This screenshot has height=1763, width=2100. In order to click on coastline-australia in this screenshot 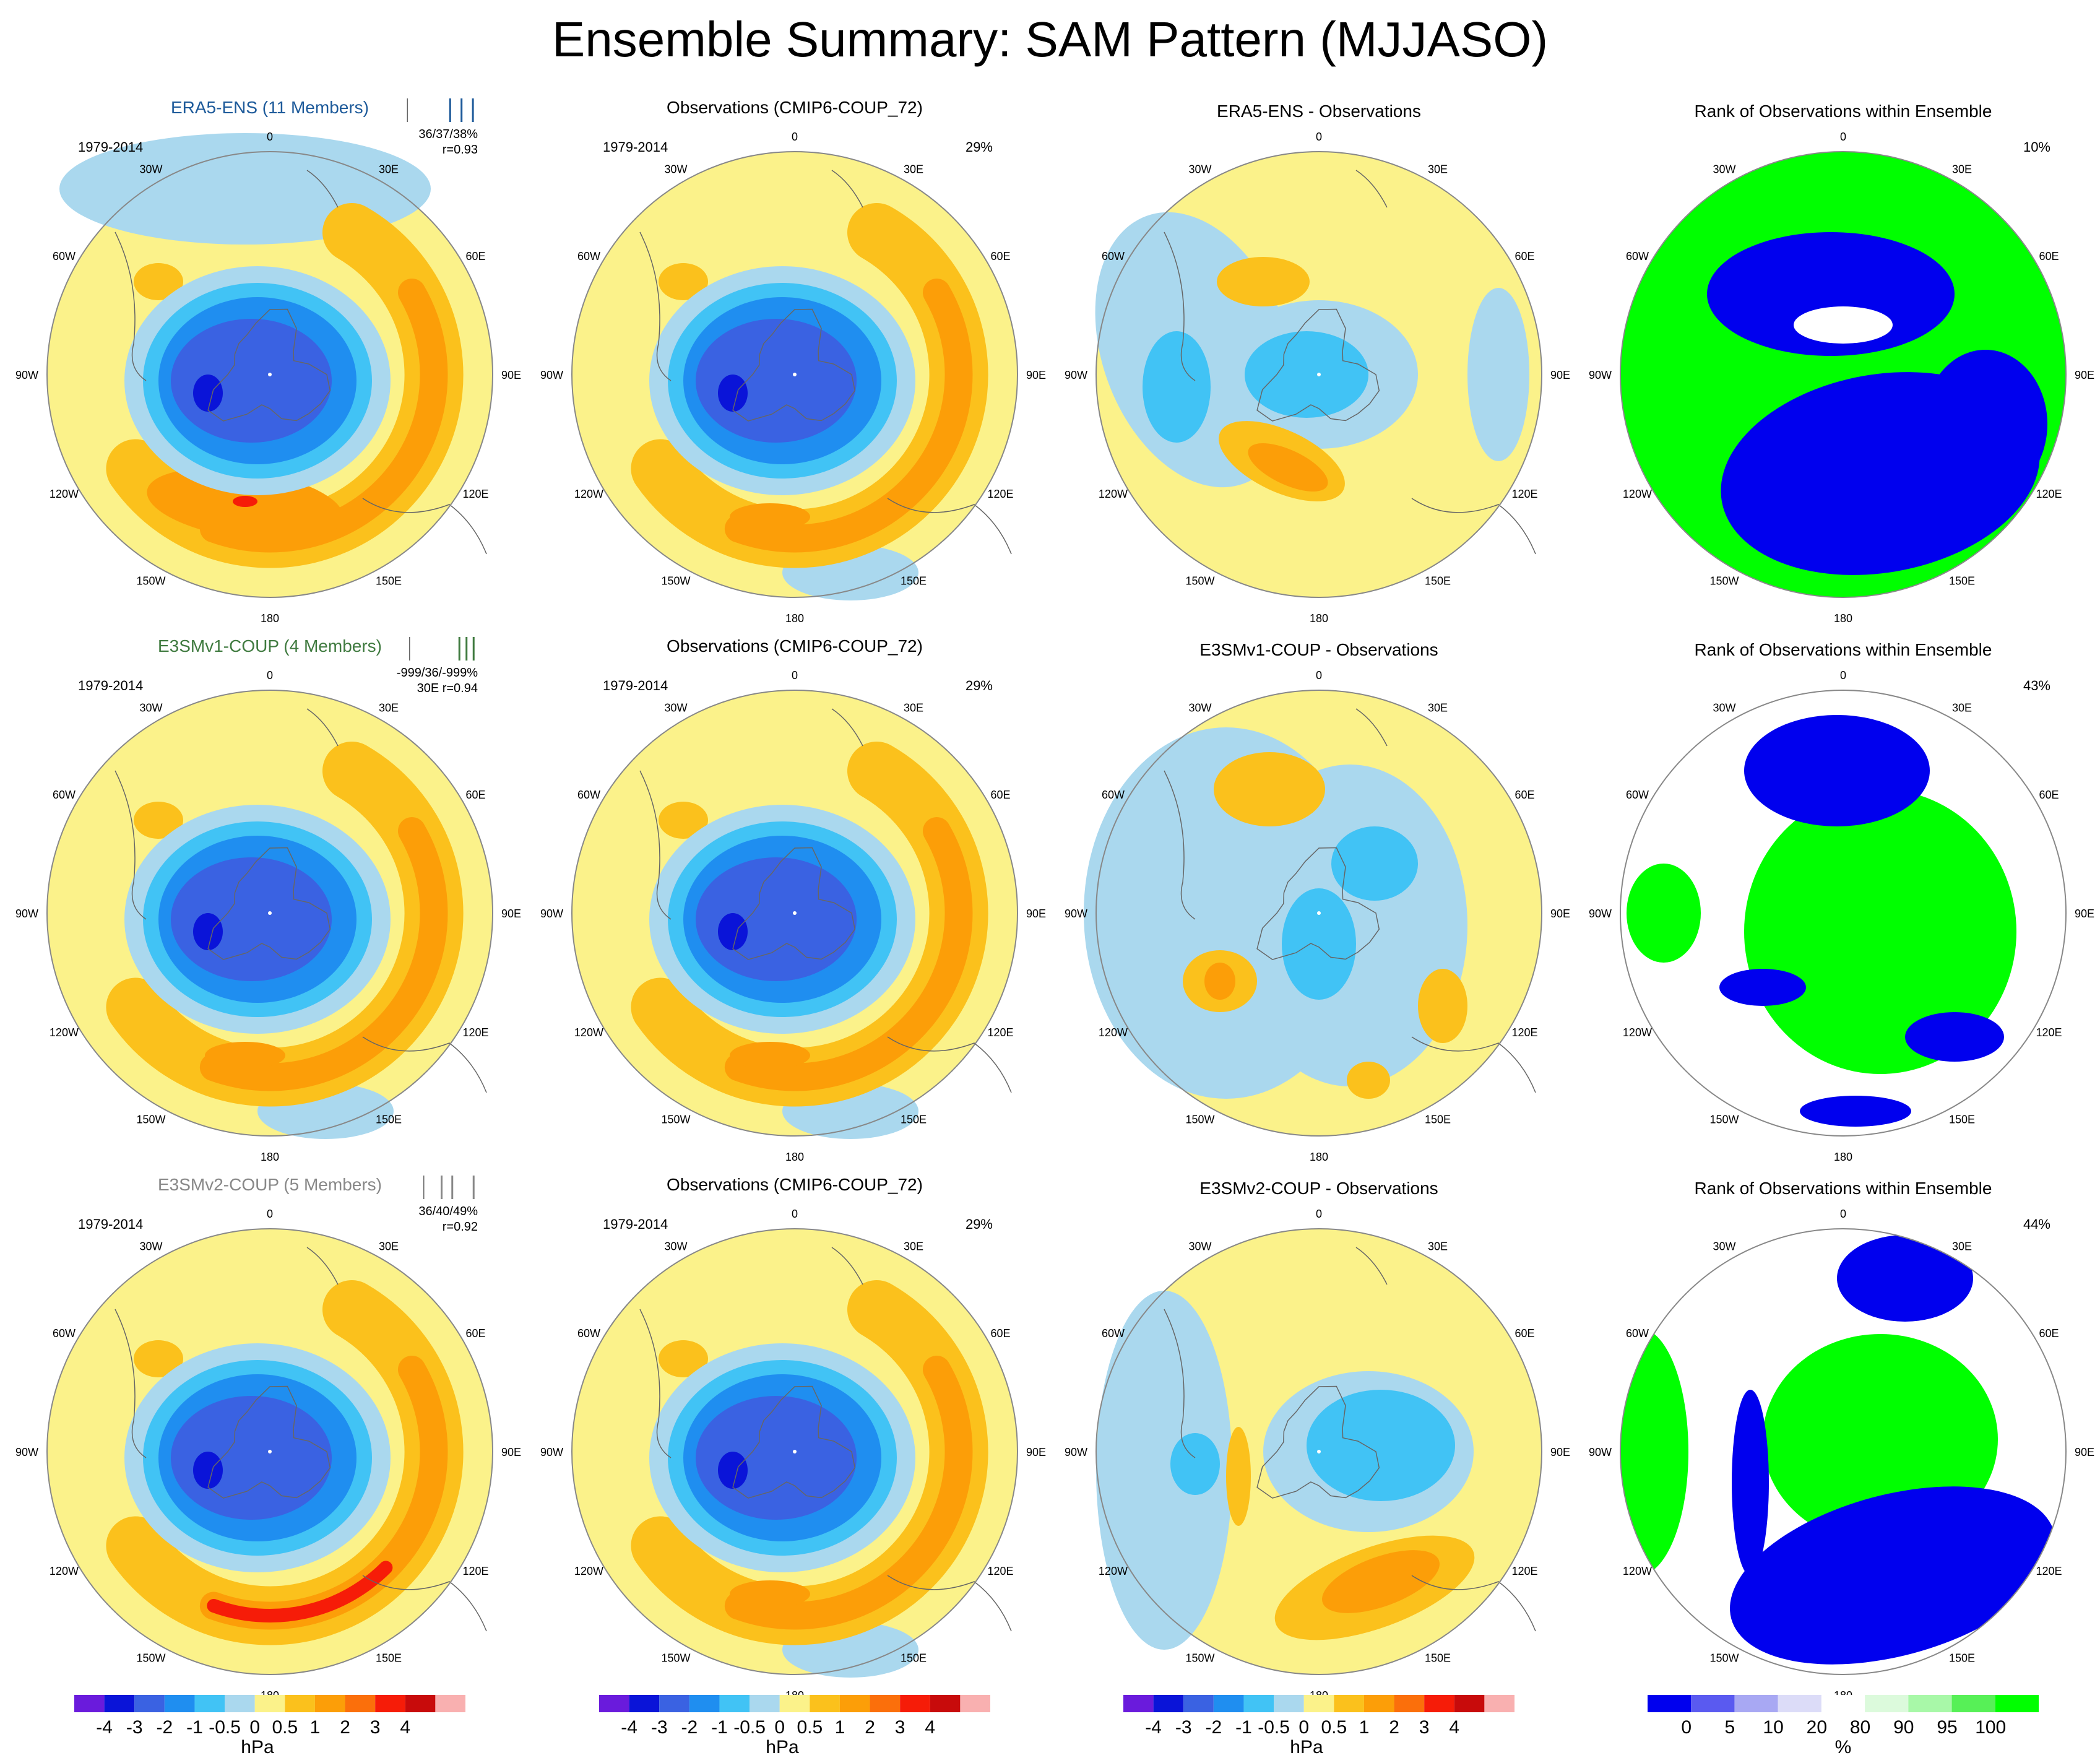, I will do `click(424, 1064)`.